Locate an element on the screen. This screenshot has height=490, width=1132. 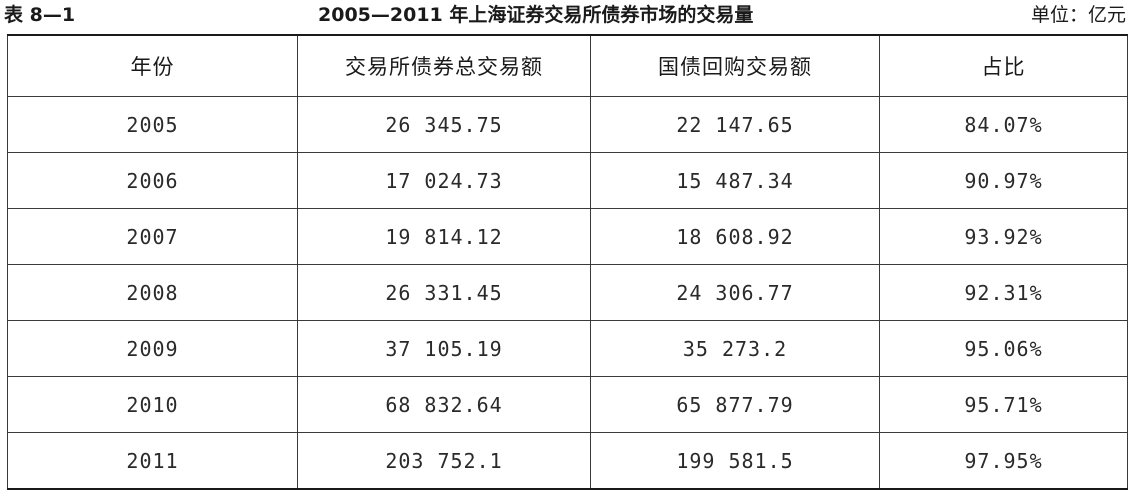
cell-repo-volume: 22 147.65 is located at coordinates (735, 124).